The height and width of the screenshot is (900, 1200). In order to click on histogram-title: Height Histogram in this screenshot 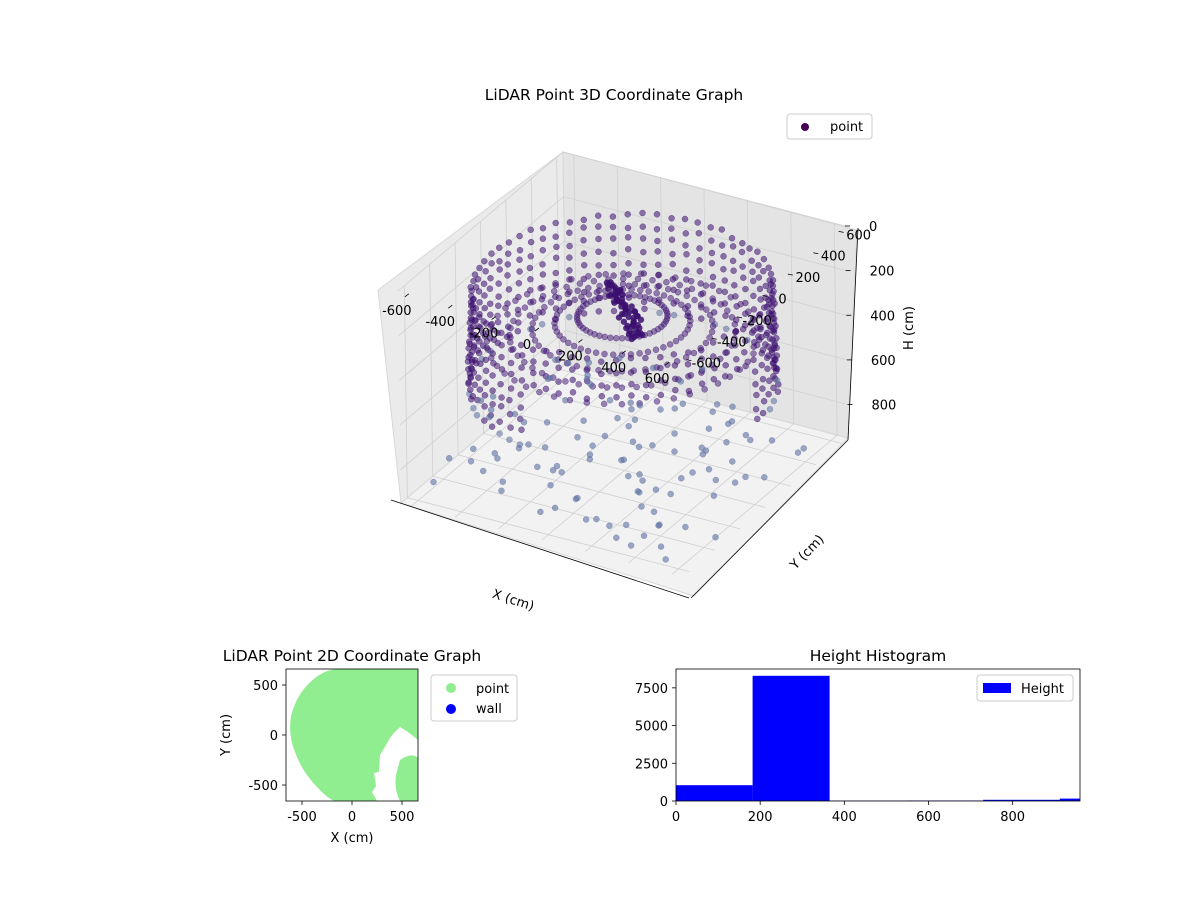, I will do `click(878, 656)`.